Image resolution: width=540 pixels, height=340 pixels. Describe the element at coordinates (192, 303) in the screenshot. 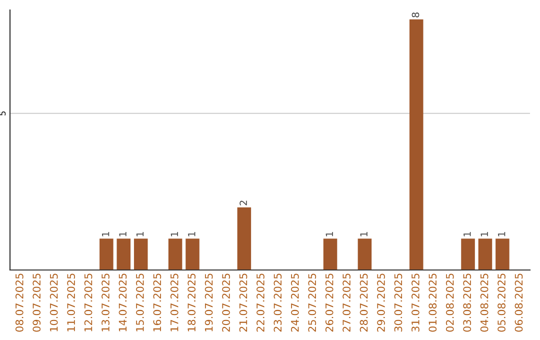

I see `x-tick-label: 18.07.2025` at that location.